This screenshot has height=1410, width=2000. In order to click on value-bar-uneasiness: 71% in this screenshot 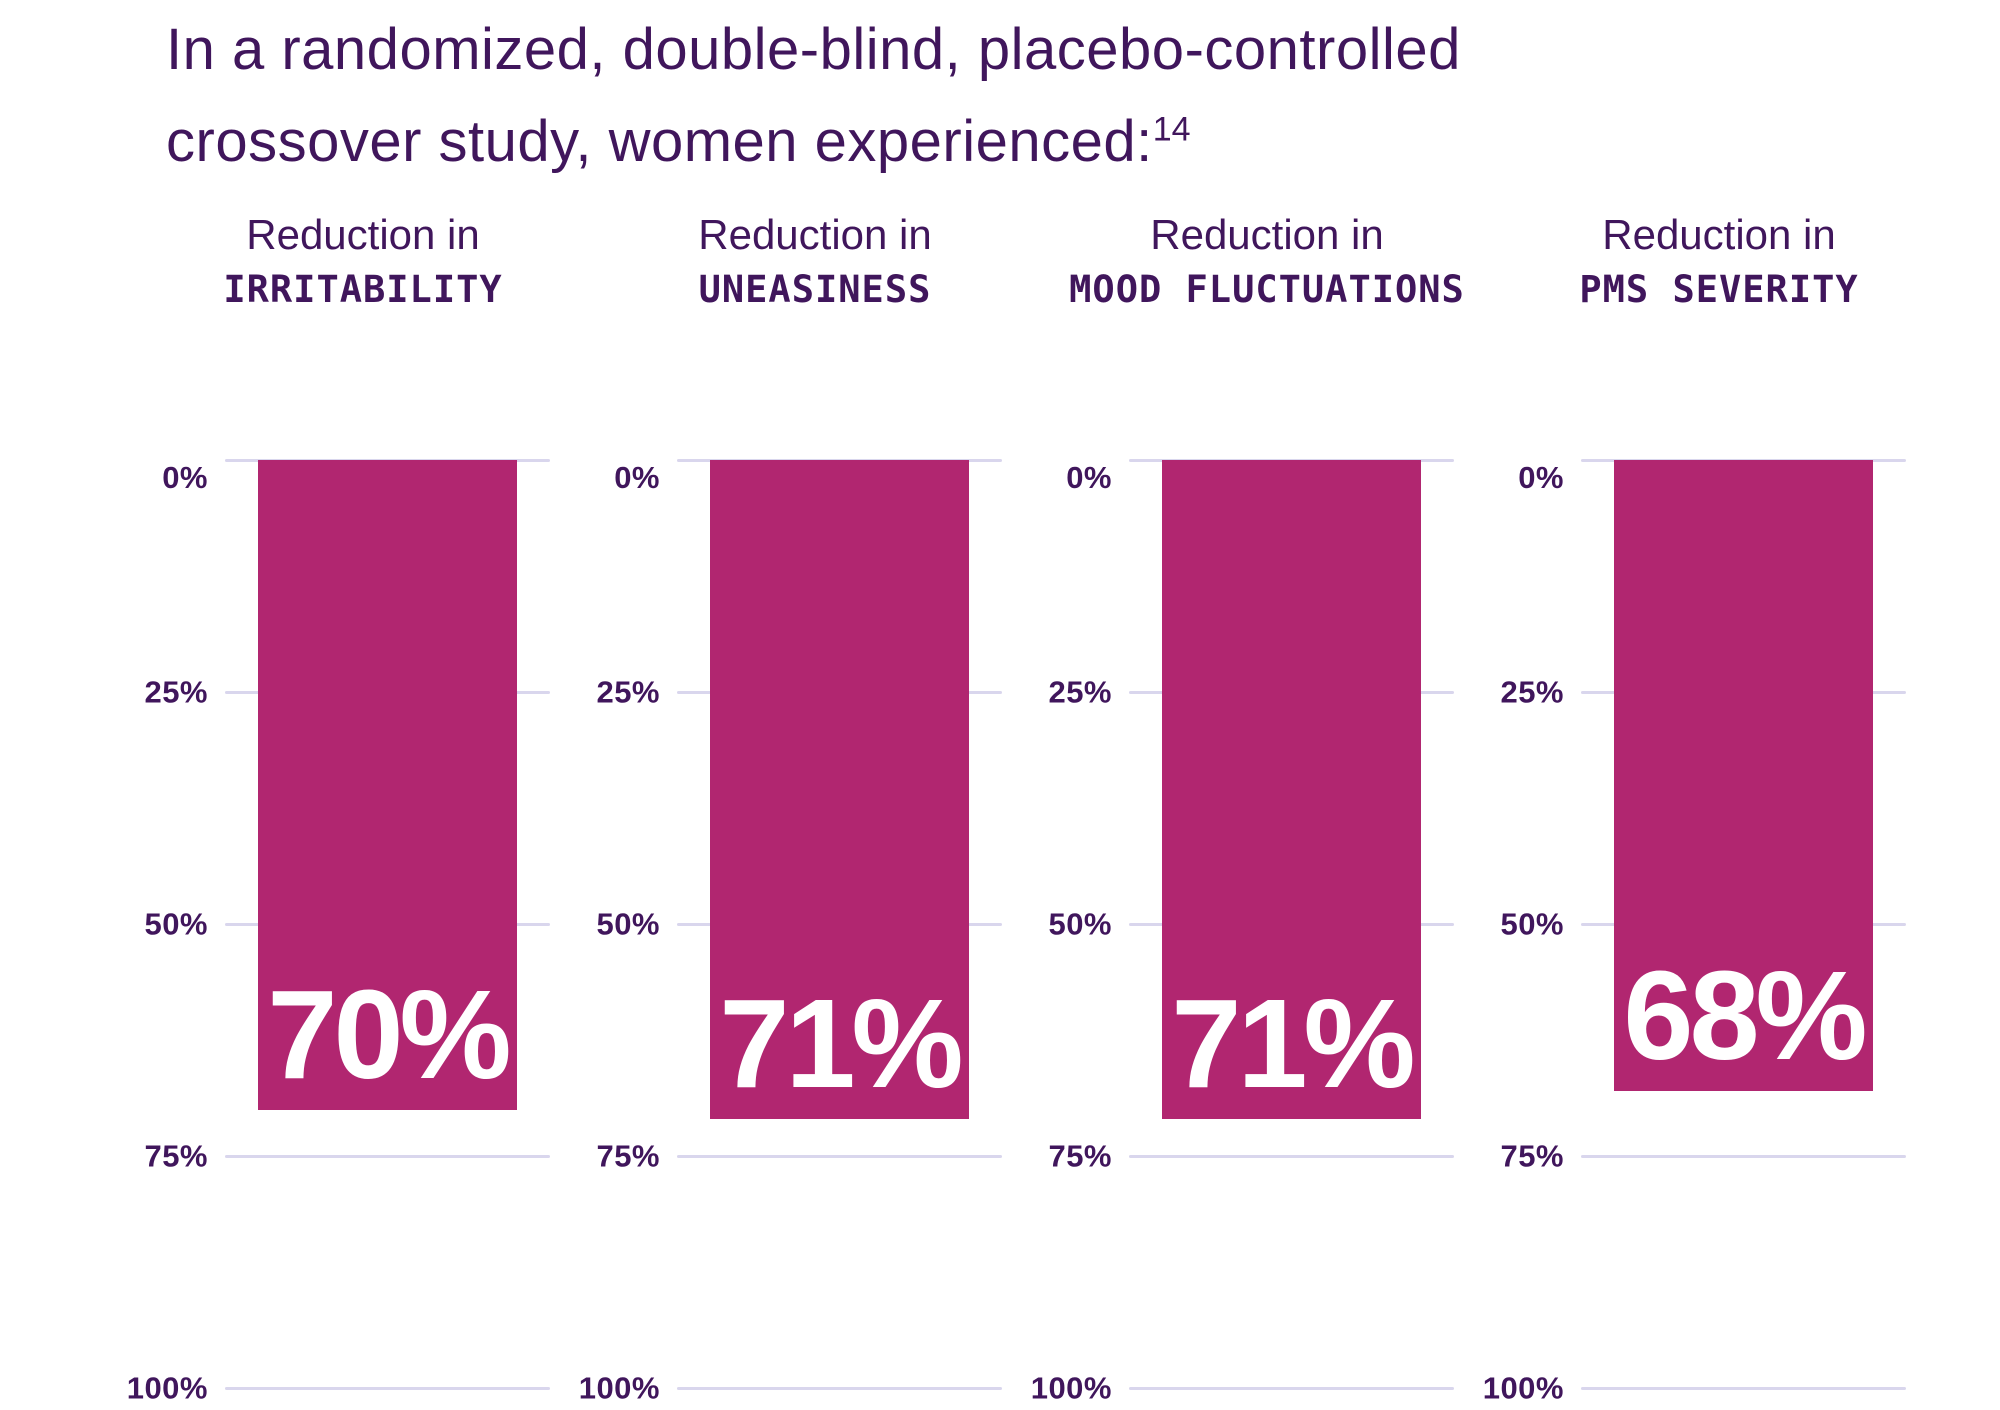, I will do `click(839, 789)`.